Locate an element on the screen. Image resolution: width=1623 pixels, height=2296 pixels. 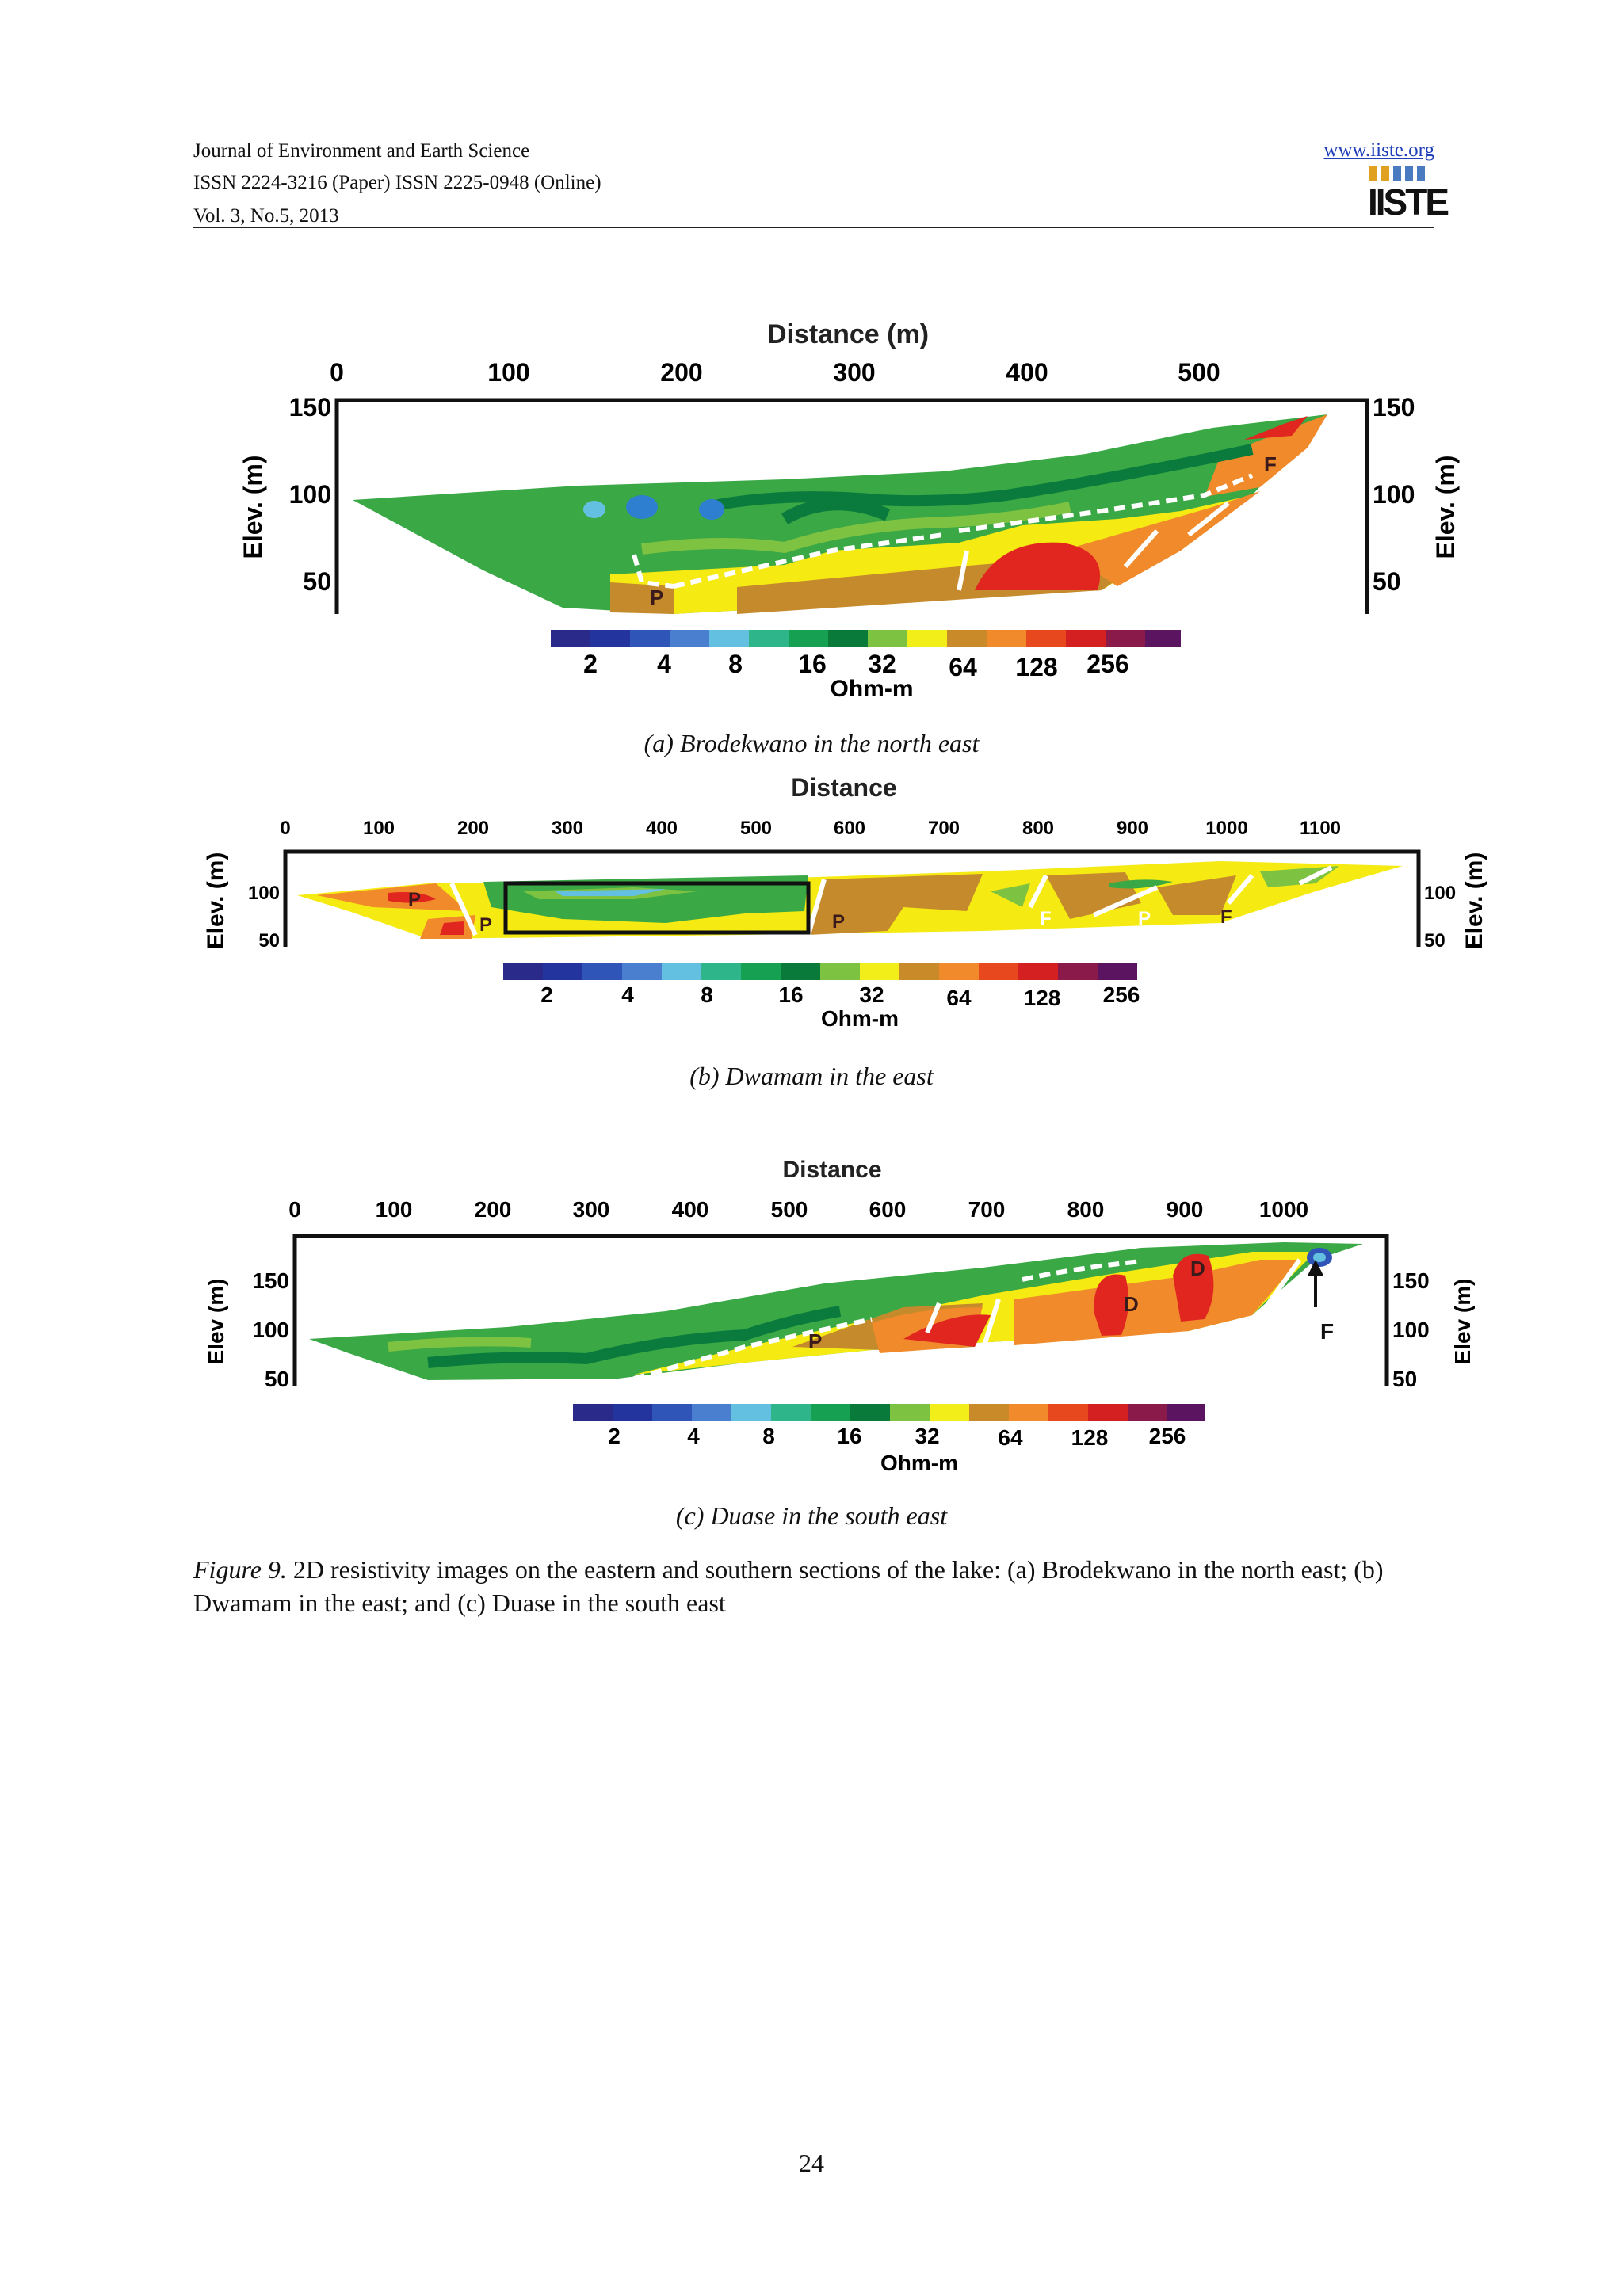
fig-b-xtick: 100 is located at coordinates (379, 828).